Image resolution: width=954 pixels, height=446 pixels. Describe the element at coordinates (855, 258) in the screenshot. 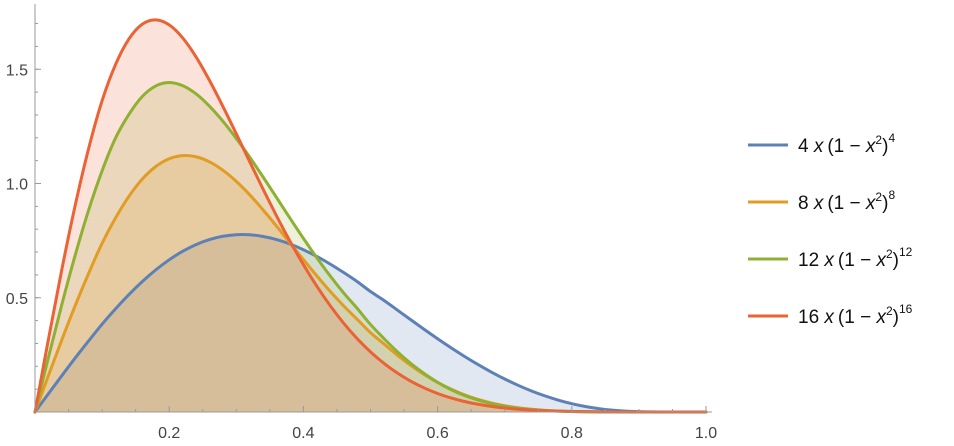

I see `legend-label: 12 x (1 − x2)12` at that location.